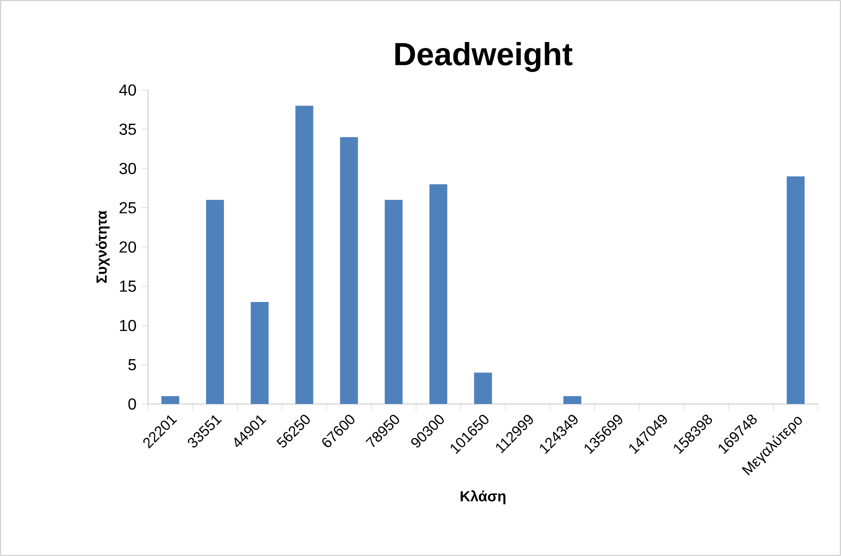  I want to click on y-tick-label: 30, so click(127, 168).